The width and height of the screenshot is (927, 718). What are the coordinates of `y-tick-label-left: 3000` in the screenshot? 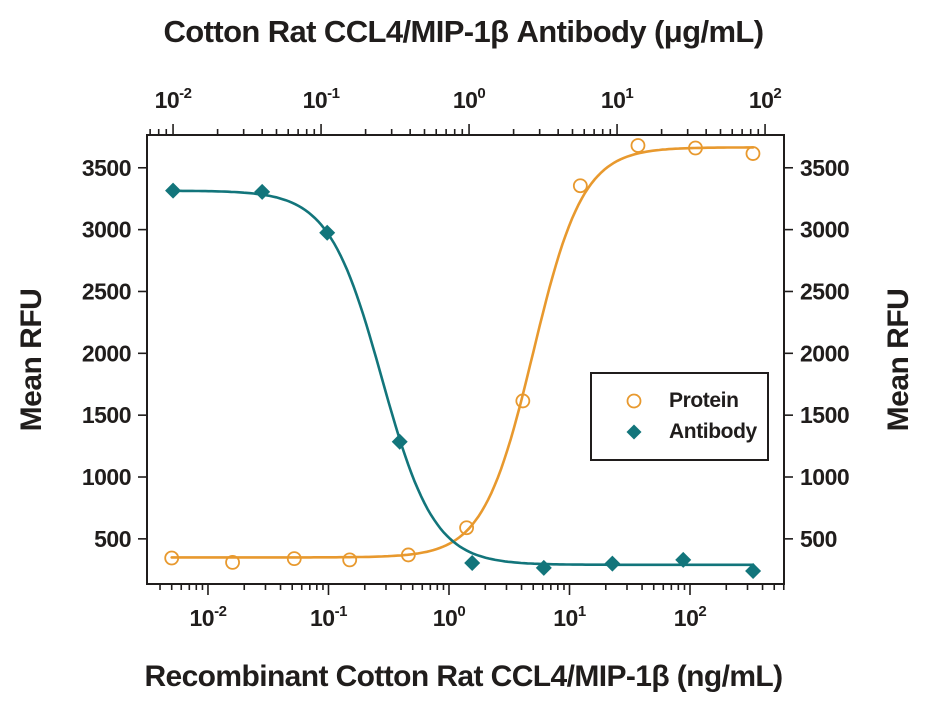 It's located at (106, 230).